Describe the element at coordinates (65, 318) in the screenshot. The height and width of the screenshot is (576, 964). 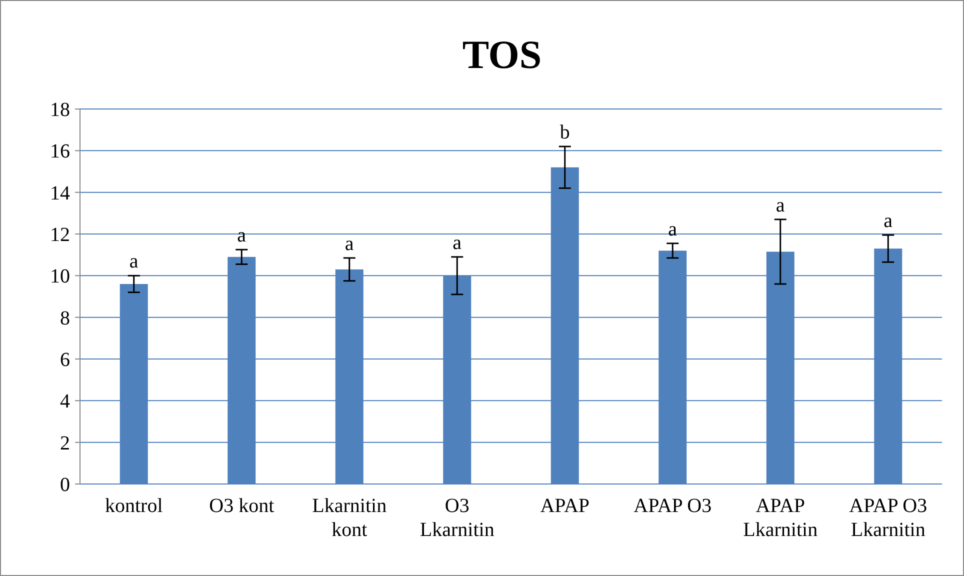
I see `y-tick-label: 8` at that location.